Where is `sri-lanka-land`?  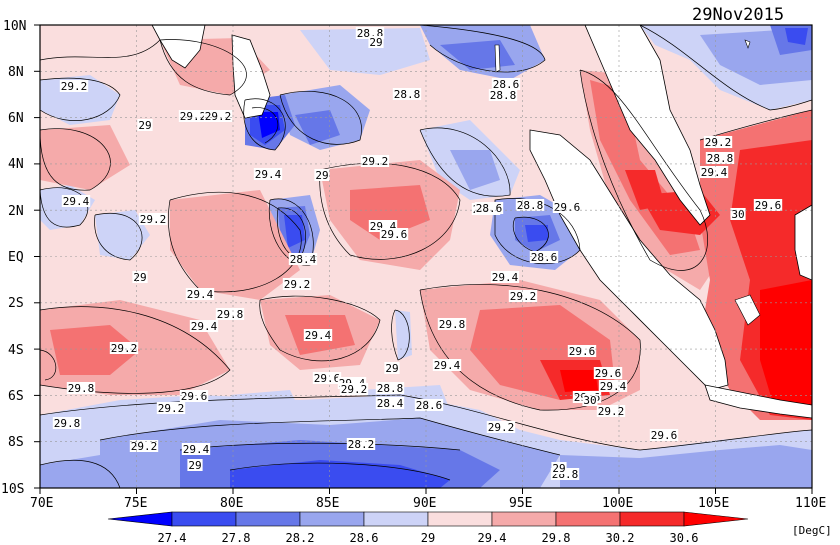 sri-lanka-land is located at coordinates (251, 76).